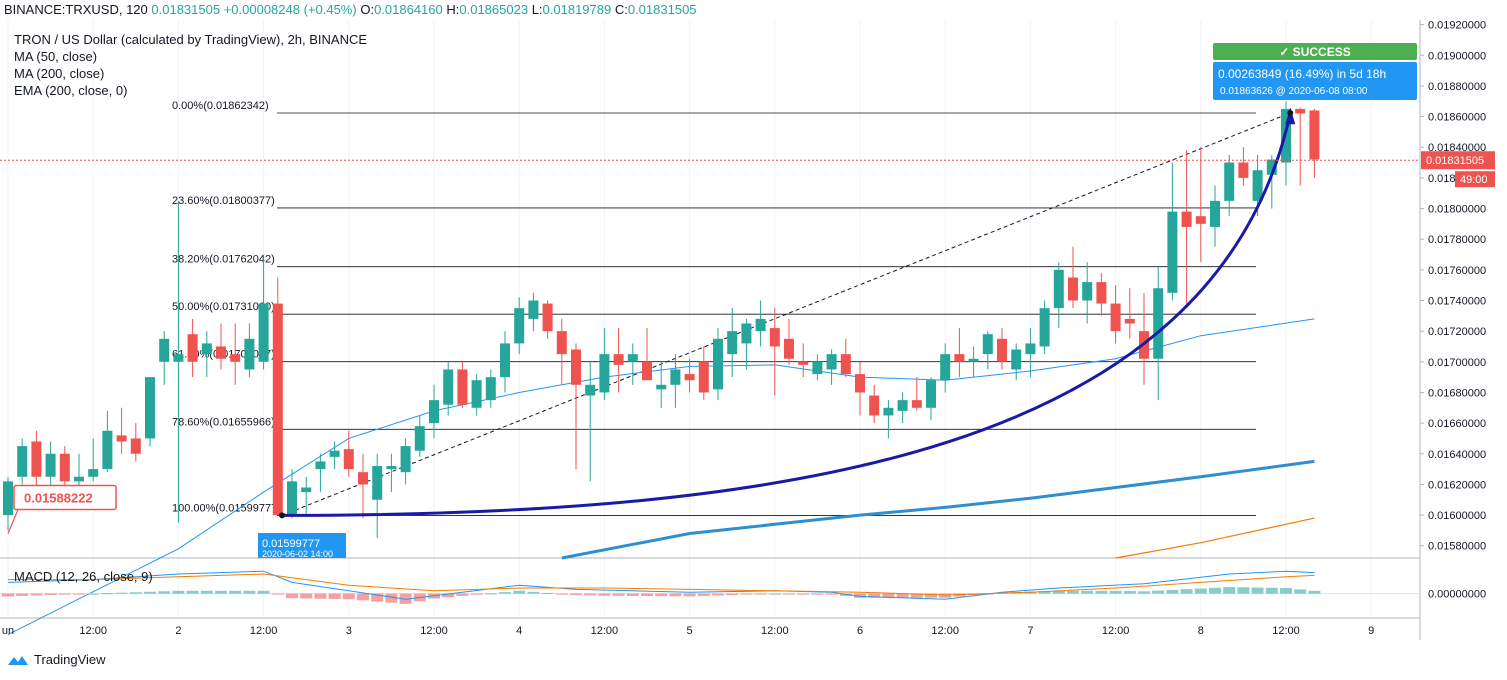 The image size is (1507, 680). Describe the element at coordinates (1457, 393) in the screenshot. I see `price-tick-label: 0.01680000` at that location.